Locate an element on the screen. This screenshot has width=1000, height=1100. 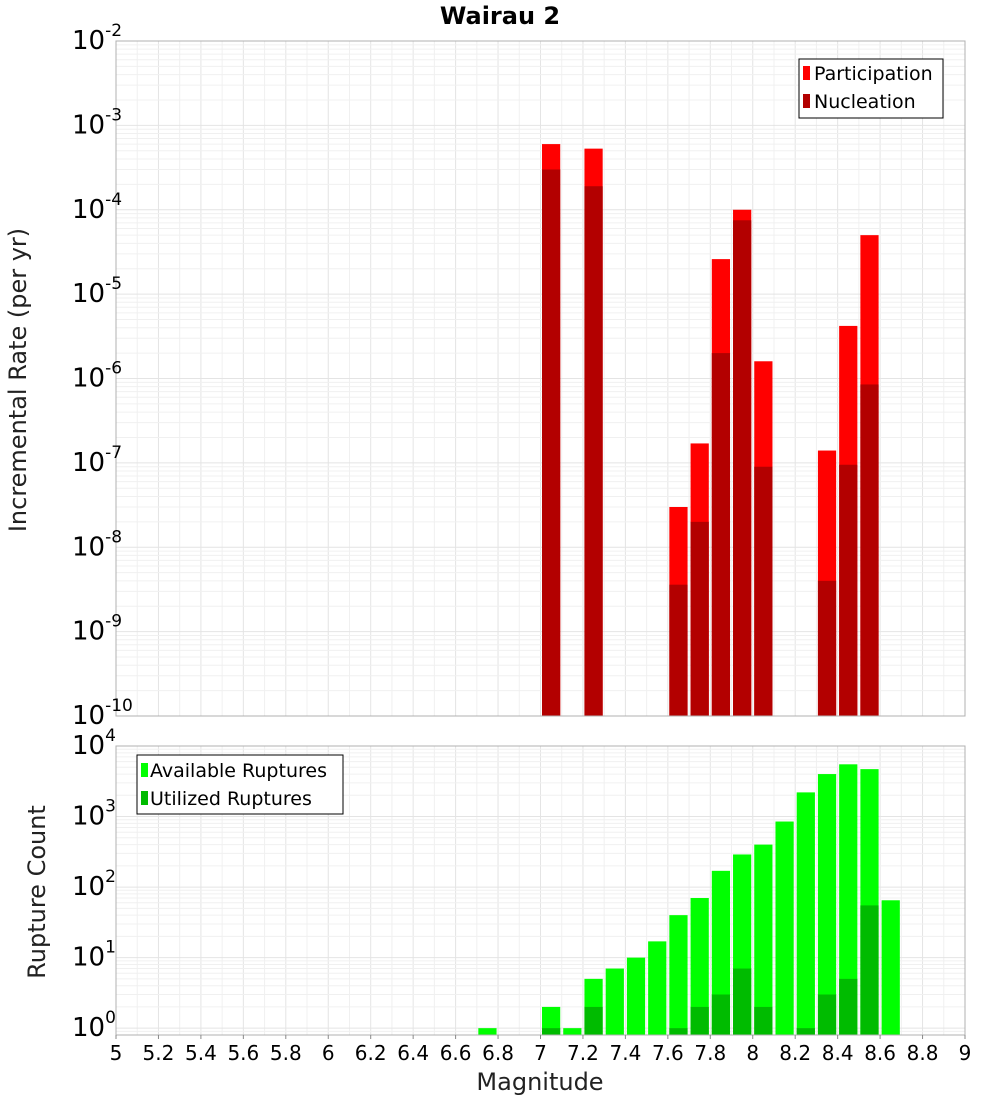
x-tick-label: 7.6 is located at coordinates (668, 1053).